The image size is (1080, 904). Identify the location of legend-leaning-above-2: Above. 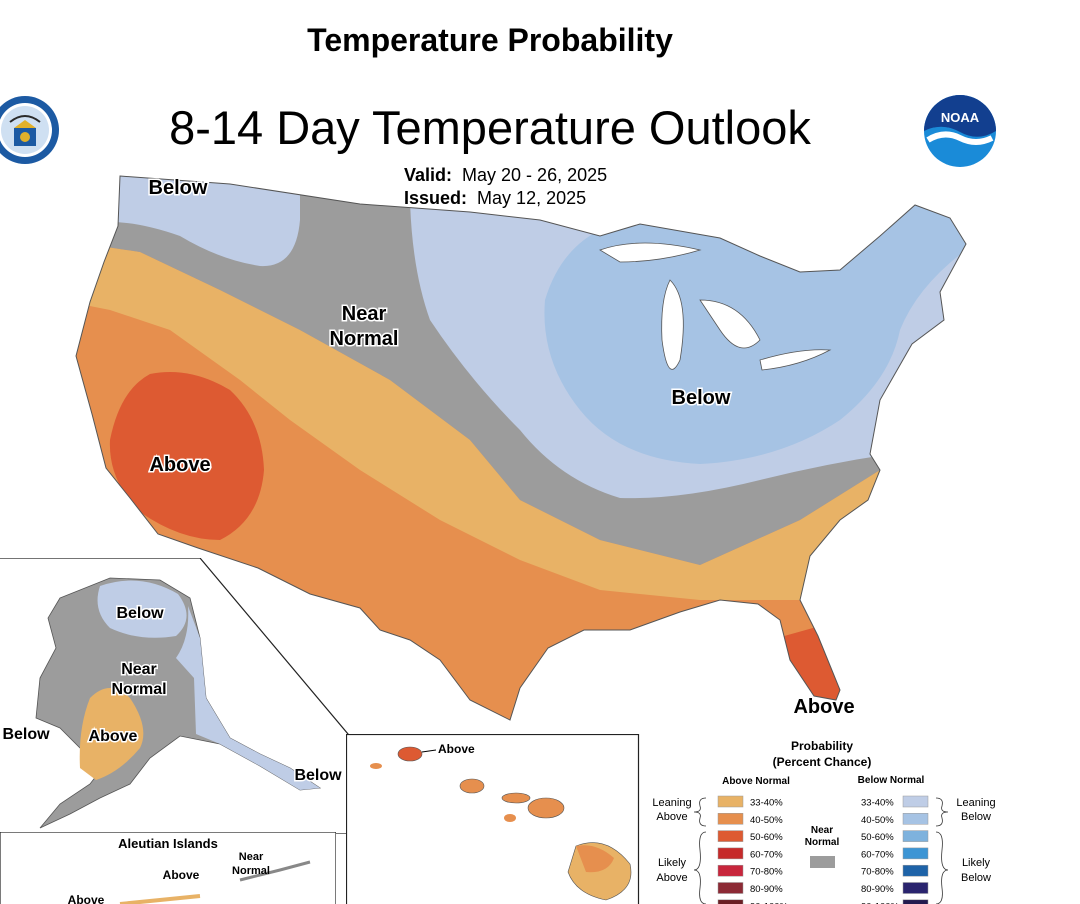
(671, 817).